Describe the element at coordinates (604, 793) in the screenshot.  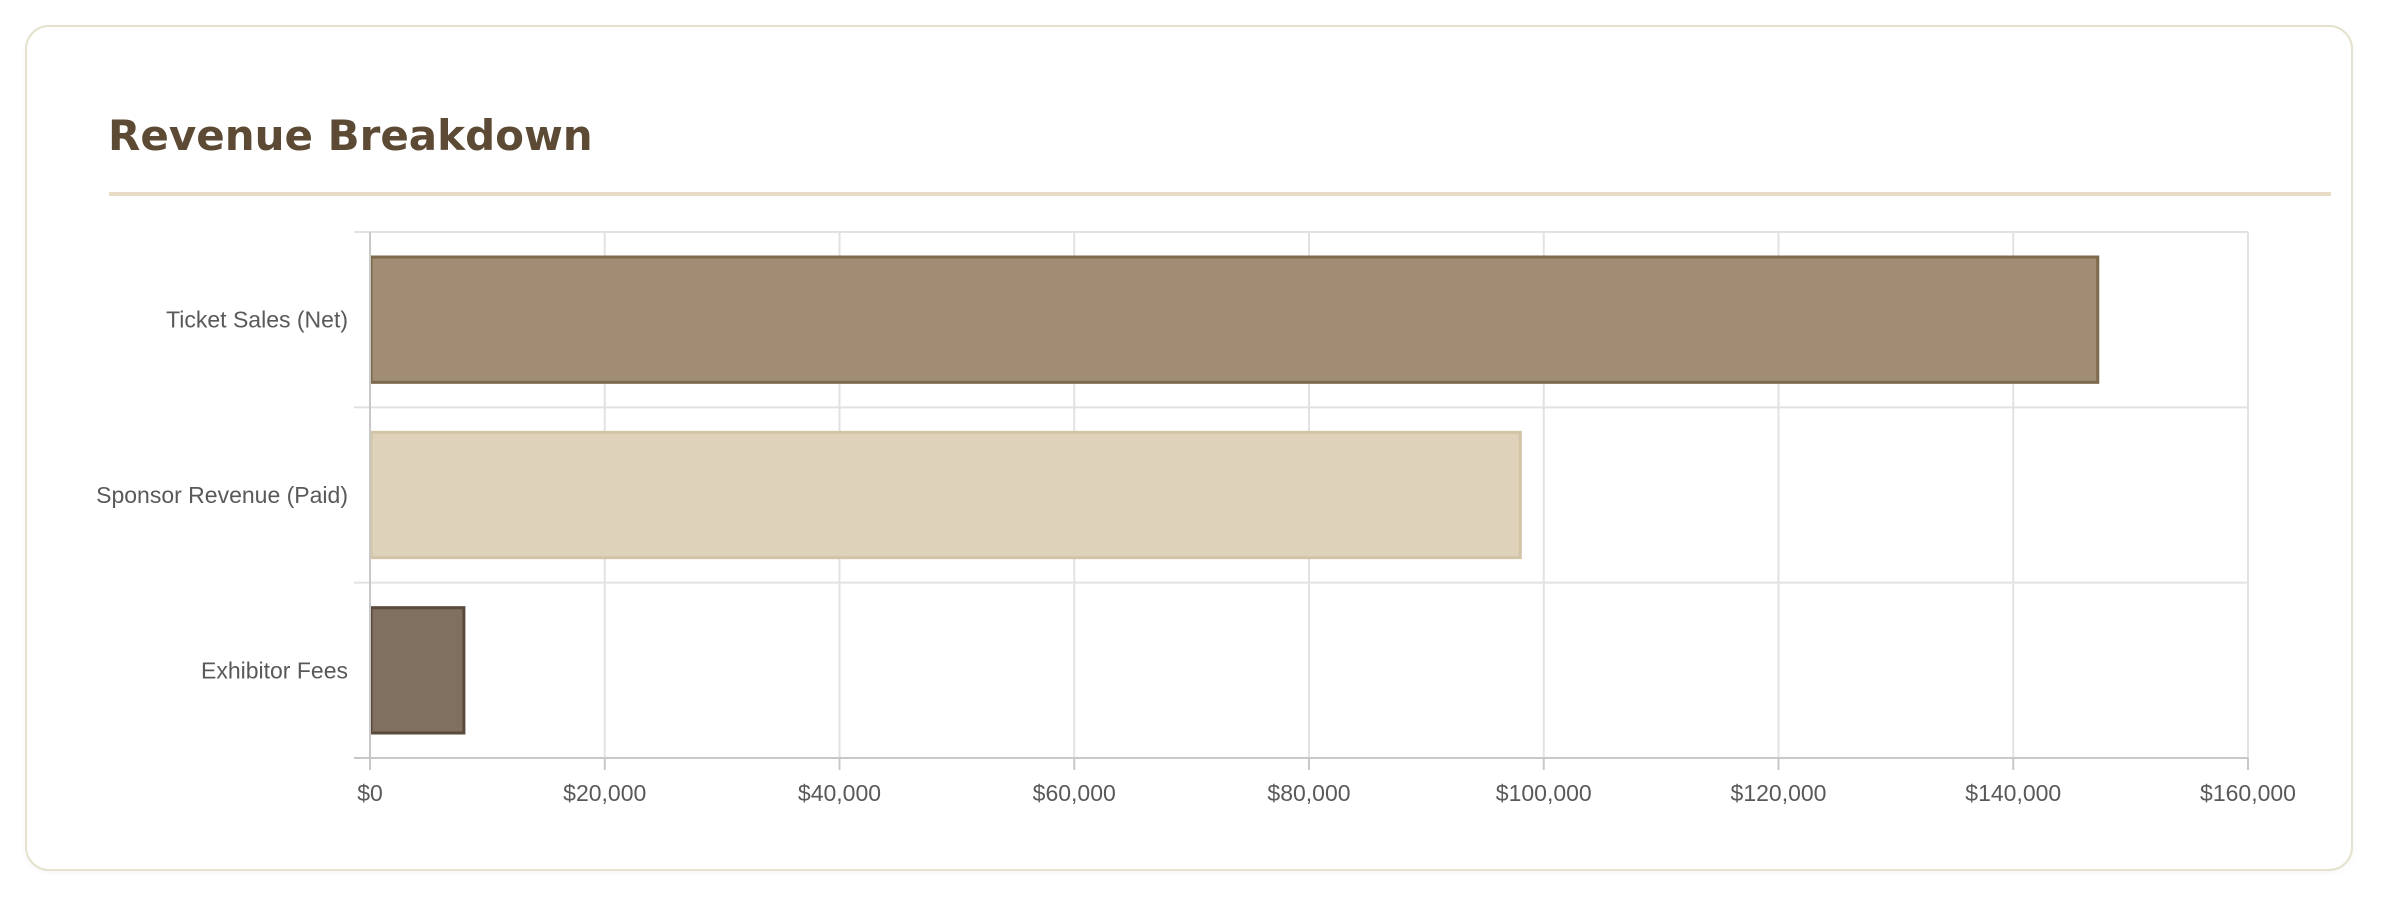
I see `x-tick-label: $20,000` at that location.